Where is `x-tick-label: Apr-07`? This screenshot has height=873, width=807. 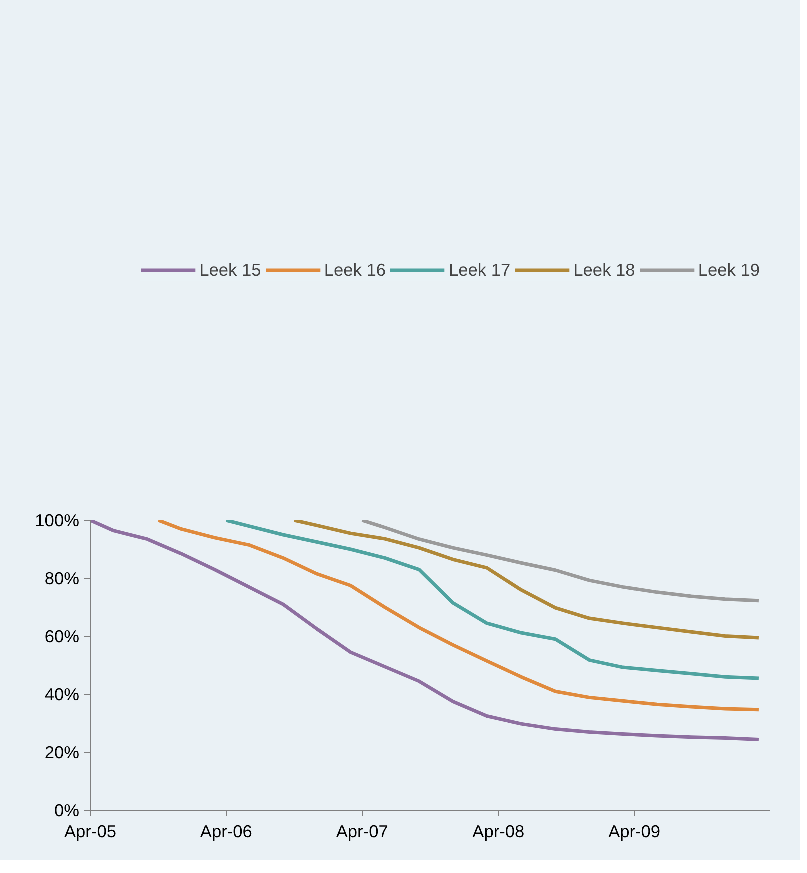
x-tick-label: Apr-07 is located at coordinates (362, 832).